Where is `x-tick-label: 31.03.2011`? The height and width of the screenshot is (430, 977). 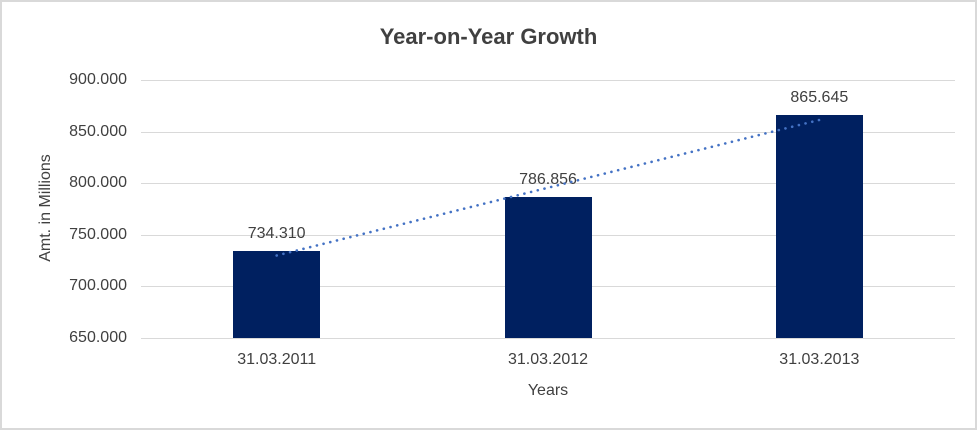
x-tick-label: 31.03.2011 is located at coordinates (277, 359).